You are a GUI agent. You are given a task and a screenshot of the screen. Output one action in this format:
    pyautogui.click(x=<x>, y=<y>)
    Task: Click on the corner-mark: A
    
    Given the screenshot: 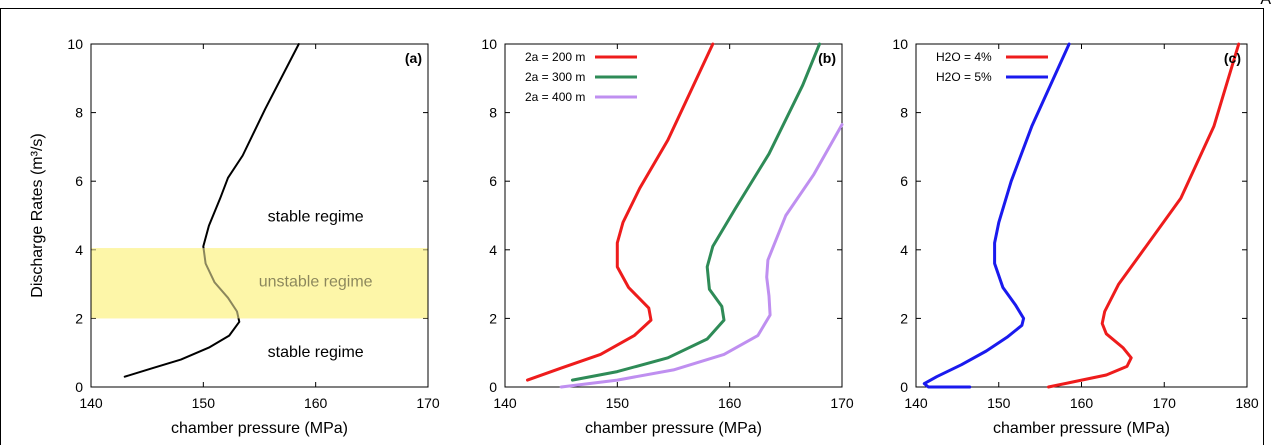 What is the action you would take?
    pyautogui.click(x=1265, y=4)
    